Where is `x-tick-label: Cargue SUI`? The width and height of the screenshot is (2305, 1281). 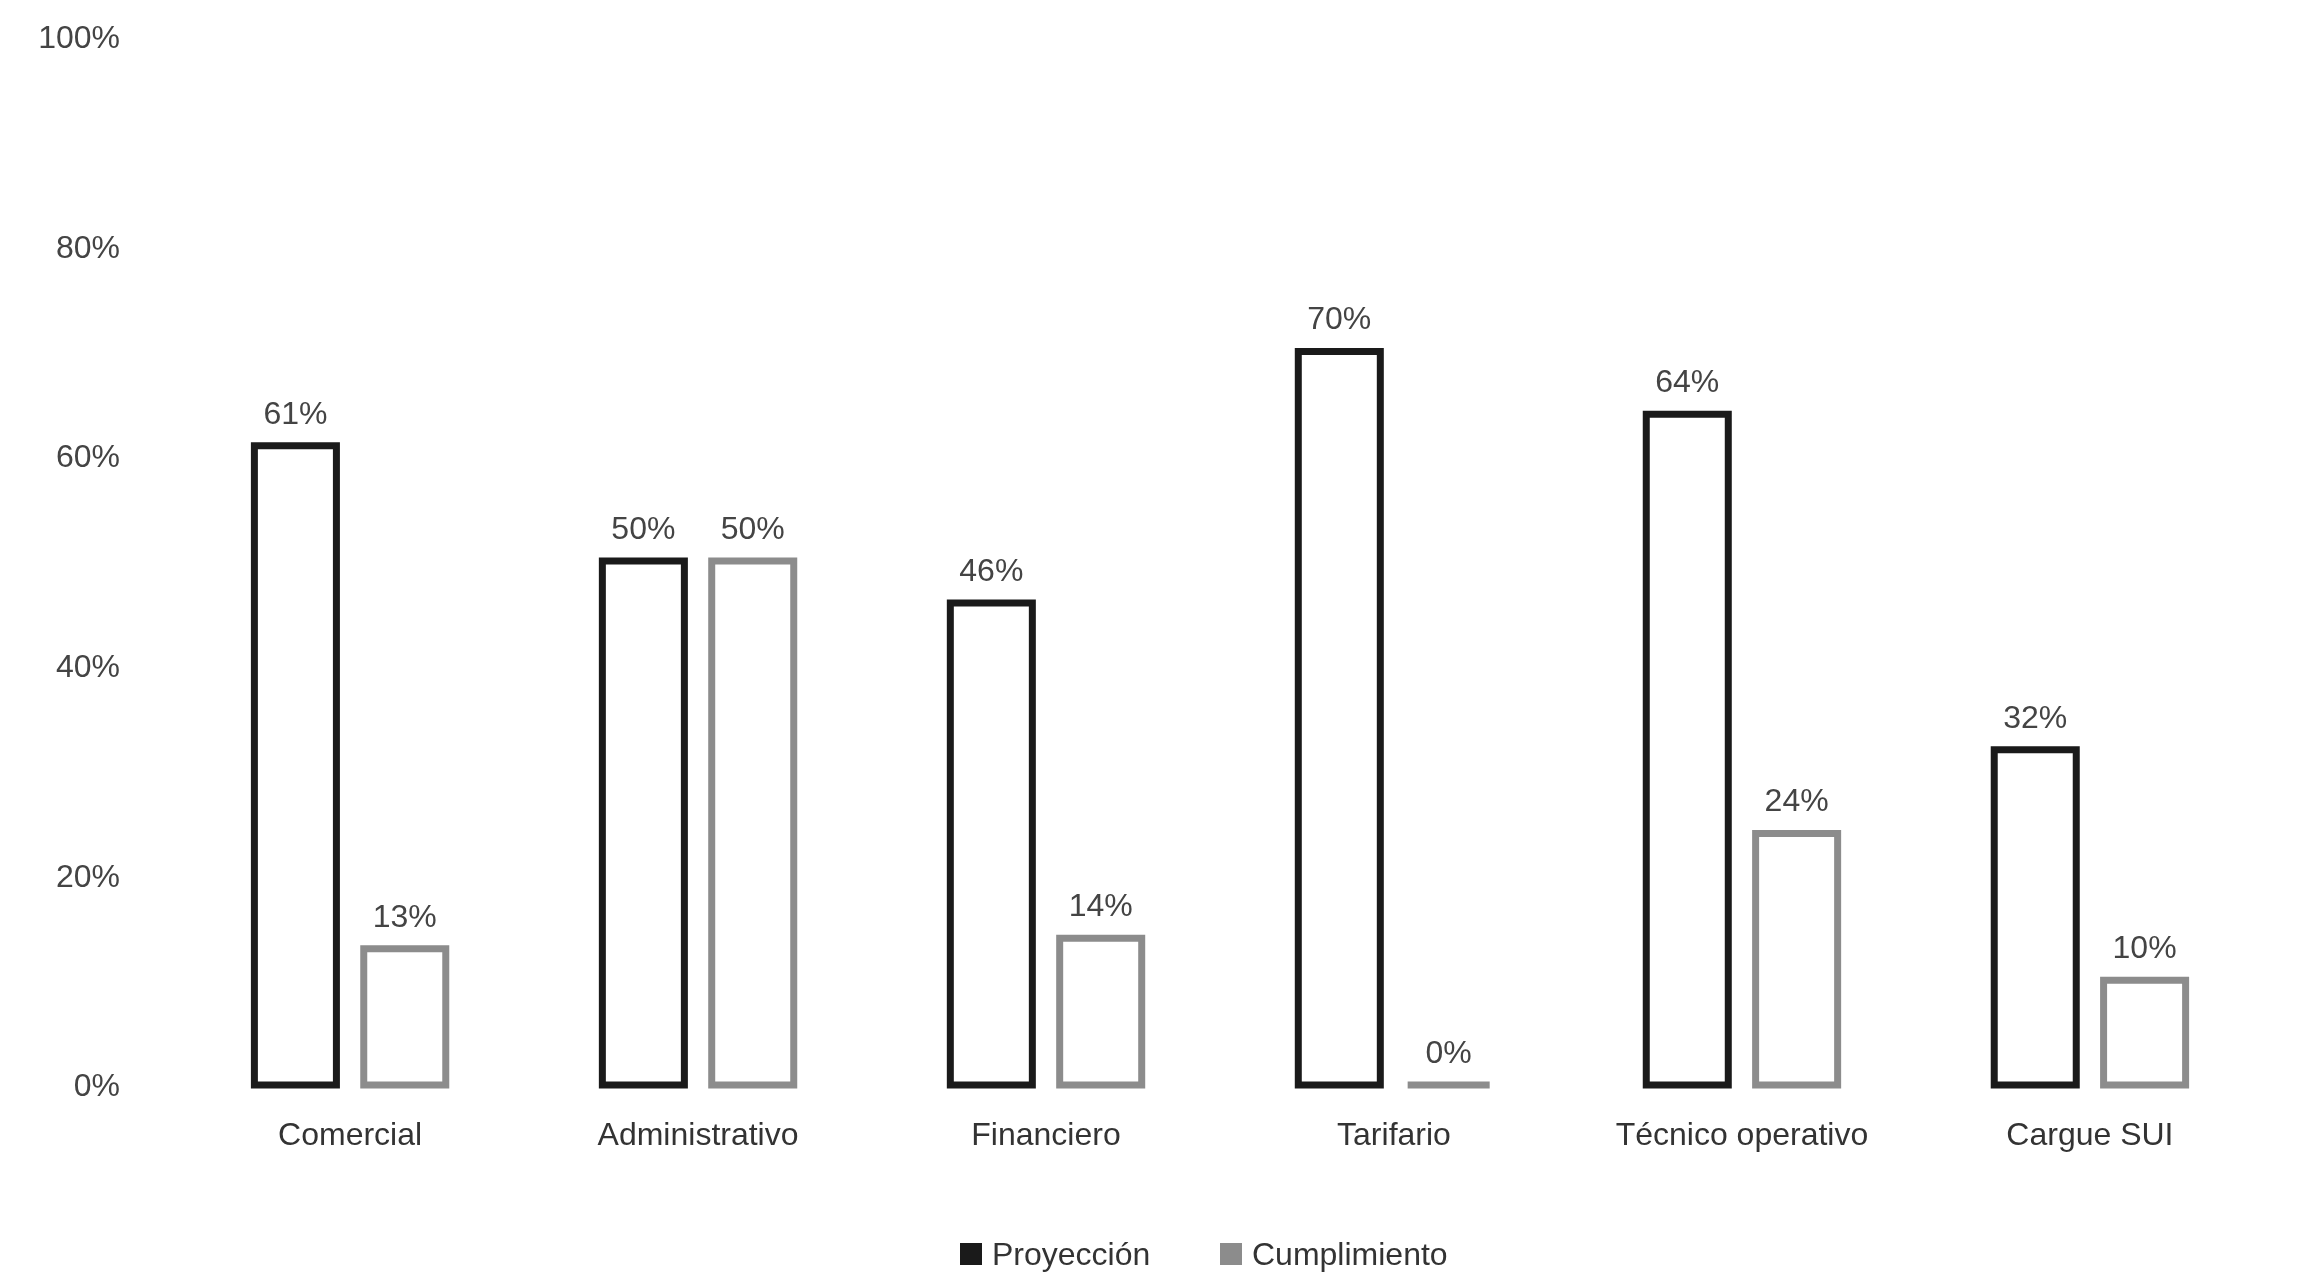 x-tick-label: Cargue SUI is located at coordinates (2090, 1134).